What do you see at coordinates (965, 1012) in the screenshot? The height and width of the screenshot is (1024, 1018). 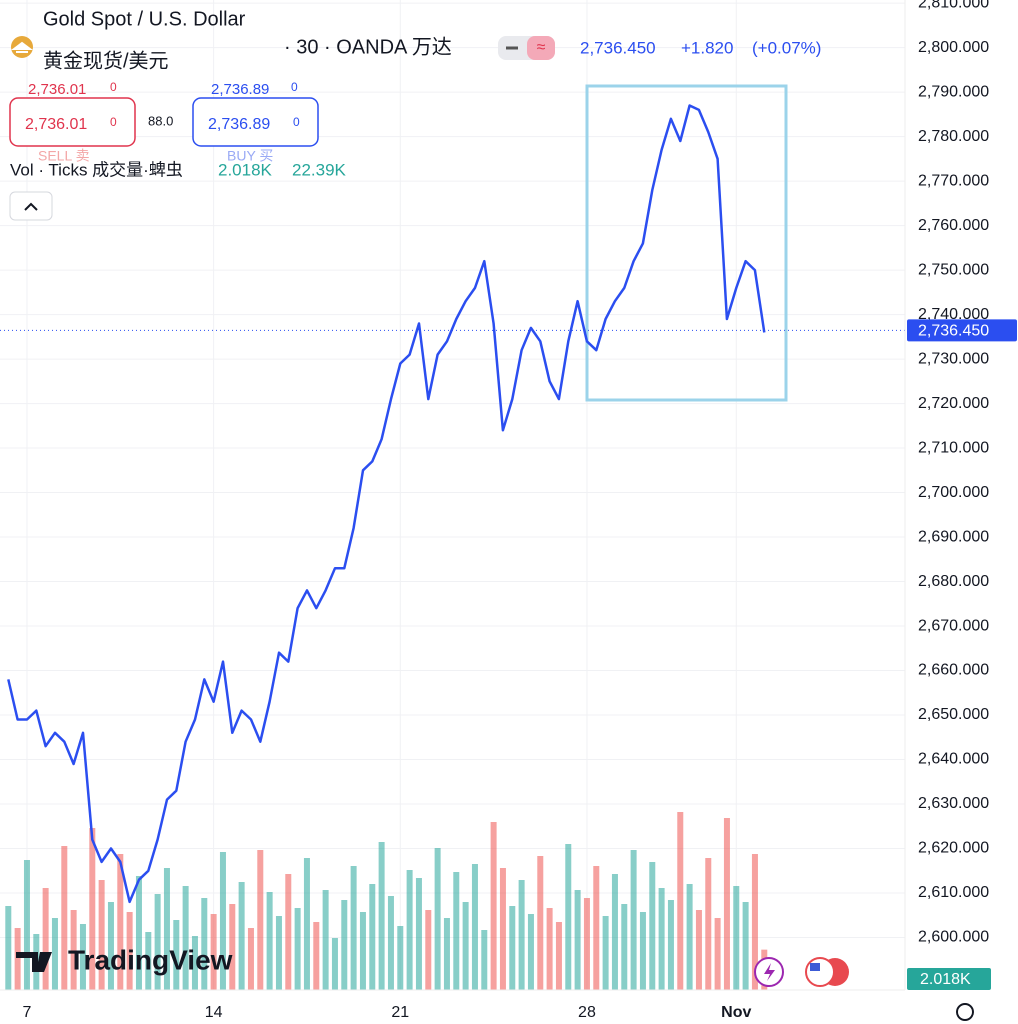 I see `settings-icon` at bounding box center [965, 1012].